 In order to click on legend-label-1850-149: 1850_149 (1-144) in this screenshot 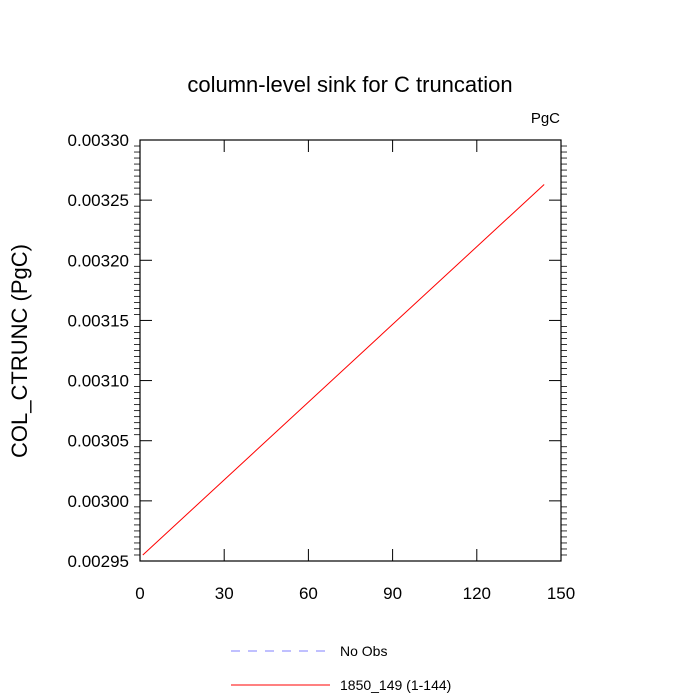, I will do `click(395, 685)`.